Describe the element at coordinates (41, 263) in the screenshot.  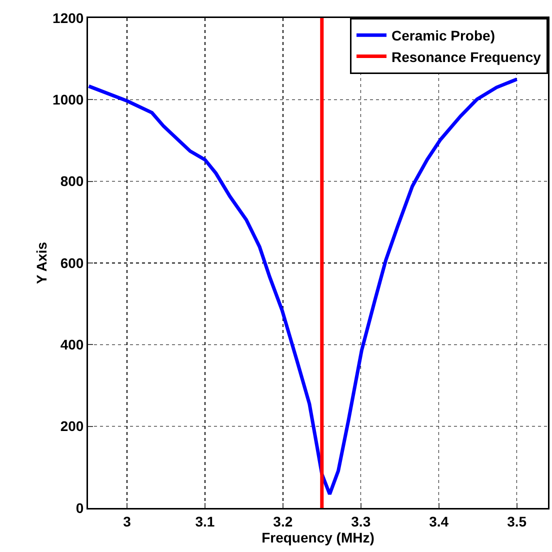
I see `y-axis-title: Y Axis` at that location.